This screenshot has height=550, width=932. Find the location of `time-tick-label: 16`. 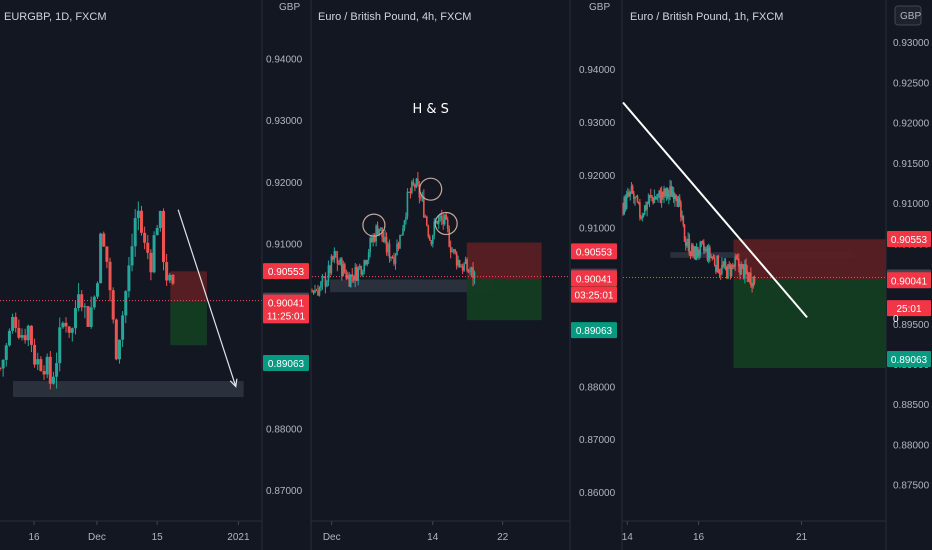

time-tick-label: 16 is located at coordinates (699, 537).